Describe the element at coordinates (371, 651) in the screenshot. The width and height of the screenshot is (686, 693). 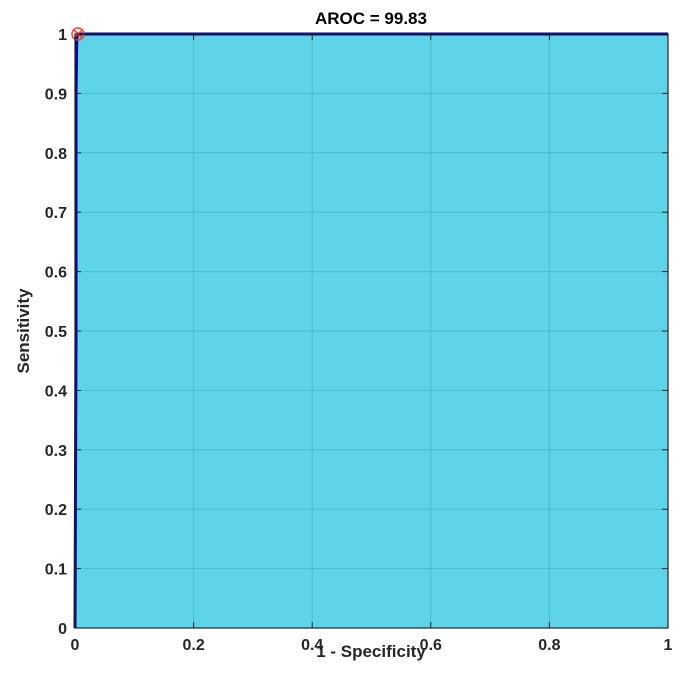
I see `x-axis-title: 1 - Specificity` at that location.